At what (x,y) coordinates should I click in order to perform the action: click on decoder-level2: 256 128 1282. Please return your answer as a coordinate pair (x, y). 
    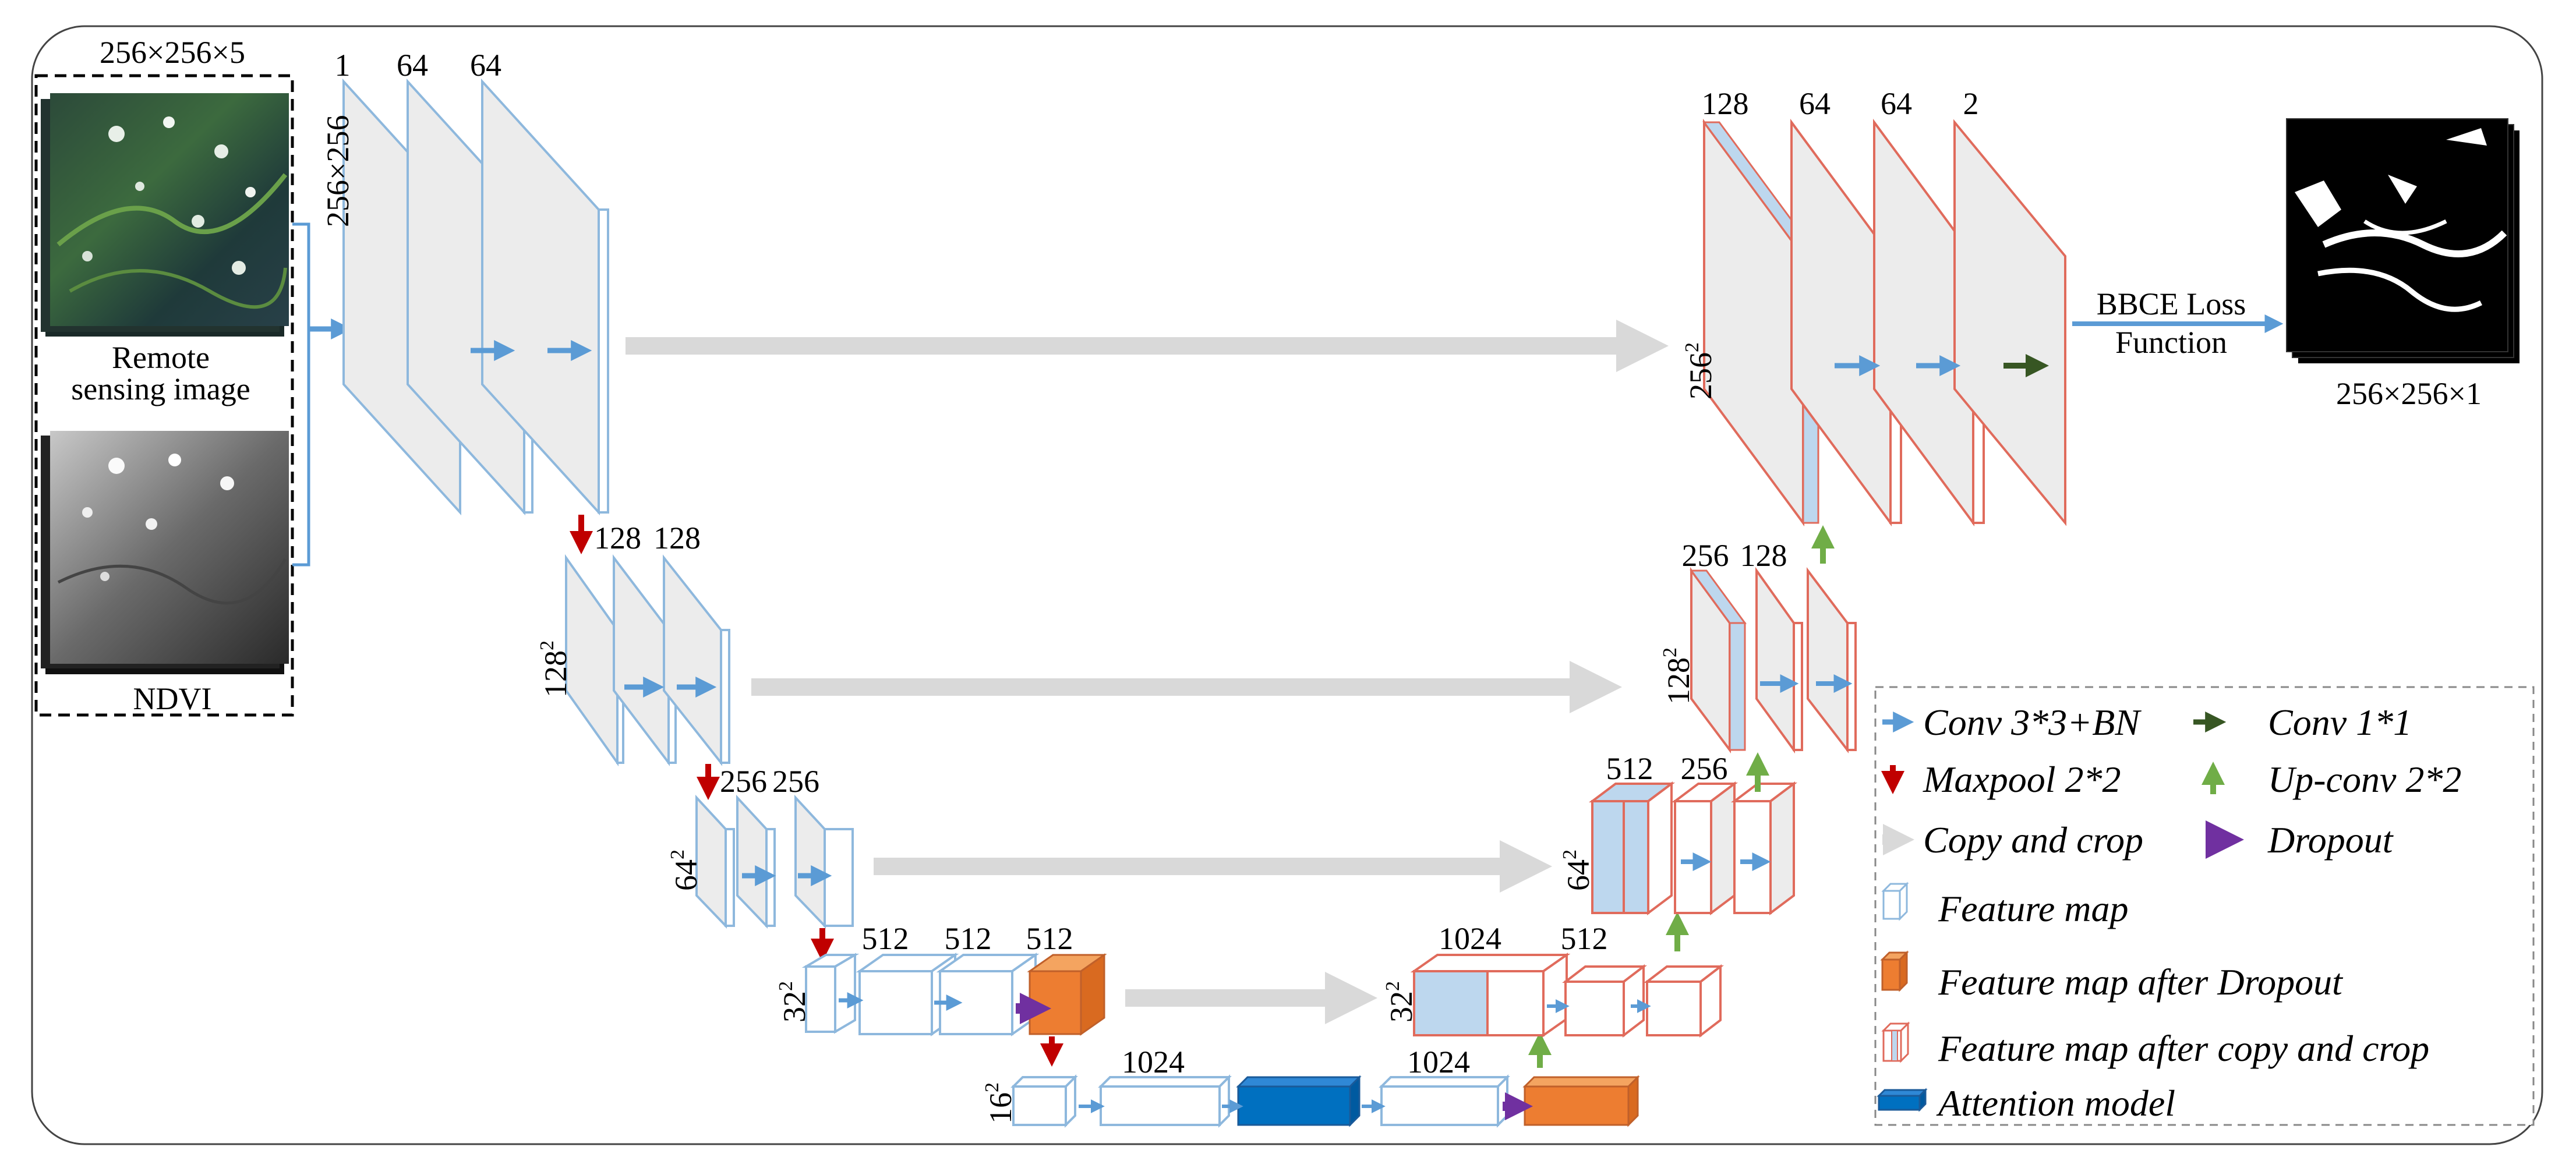
    Looking at the image, I should click on (1758, 639).